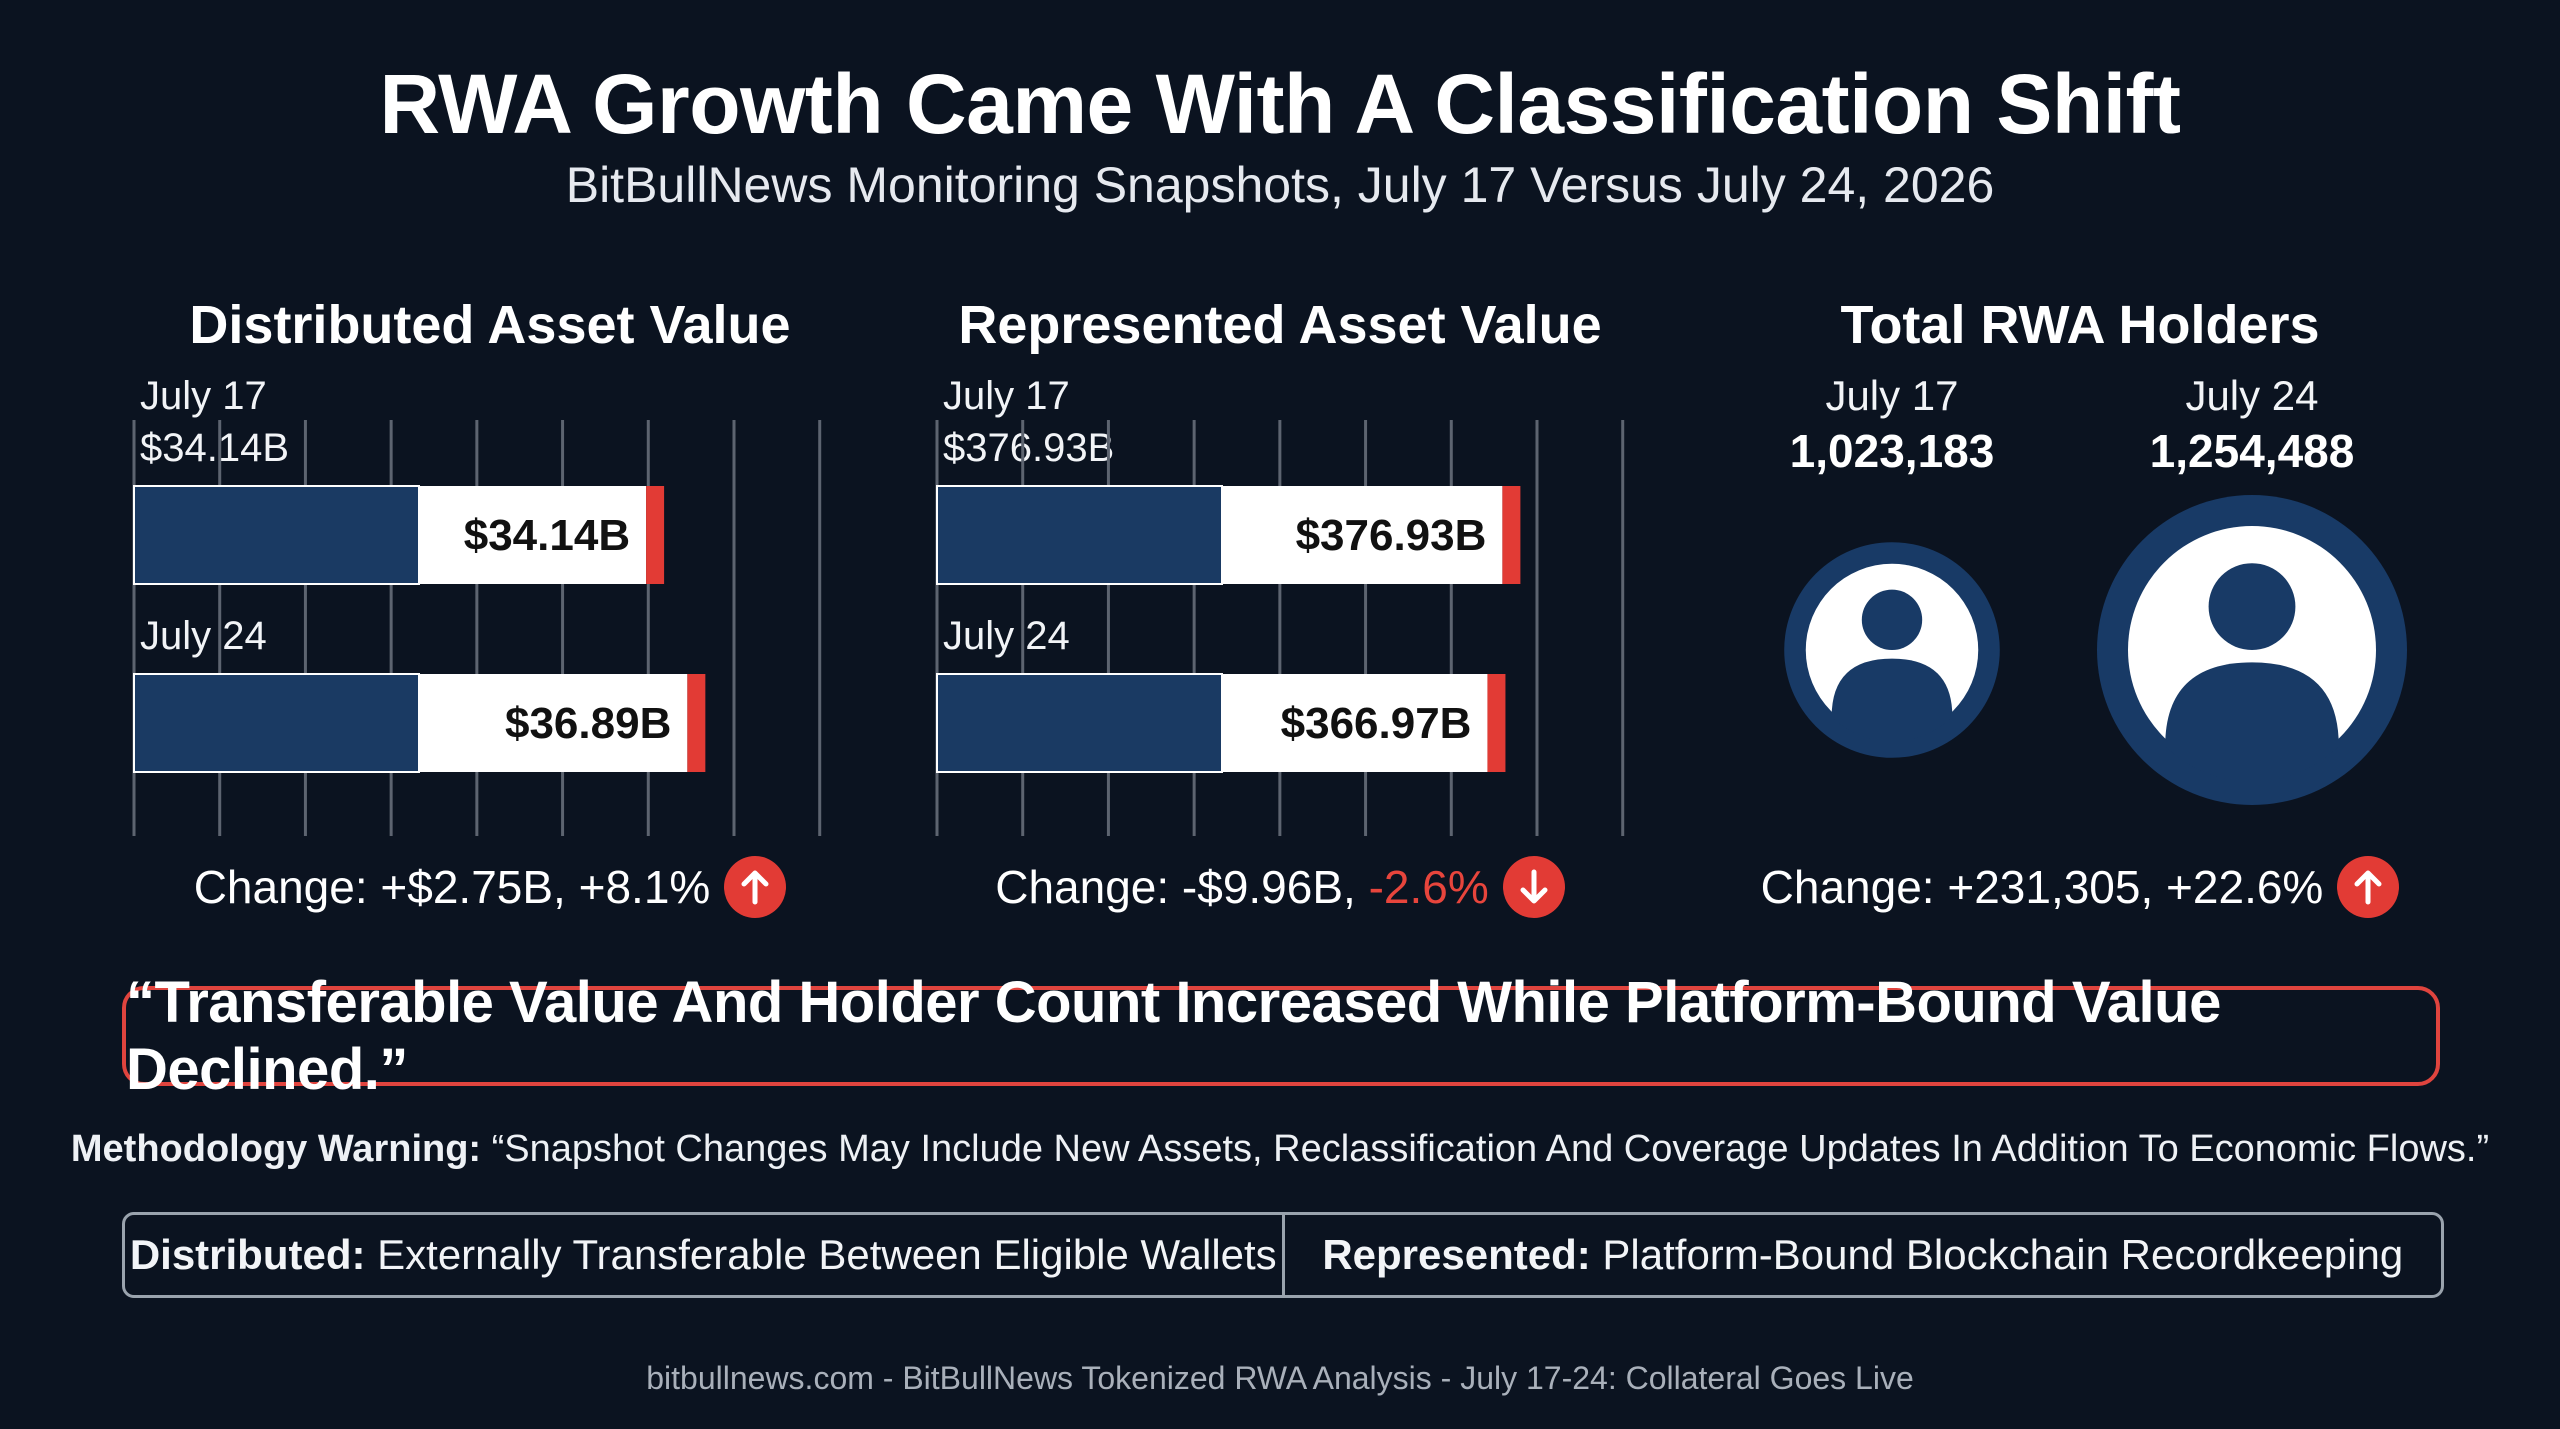 The width and height of the screenshot is (2560, 1429). What do you see at coordinates (247, 1254) in the screenshot?
I see `definition-term: Distributed:` at bounding box center [247, 1254].